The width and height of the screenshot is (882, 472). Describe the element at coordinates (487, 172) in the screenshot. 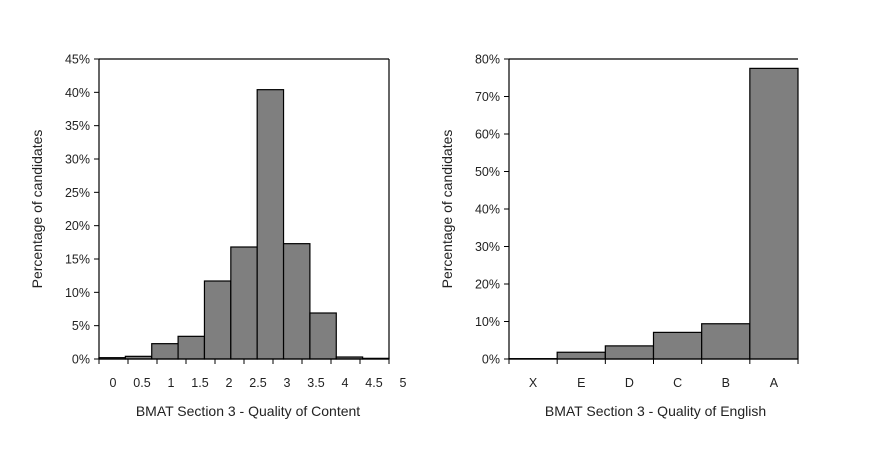

I see `y-tick-label: 50%` at that location.